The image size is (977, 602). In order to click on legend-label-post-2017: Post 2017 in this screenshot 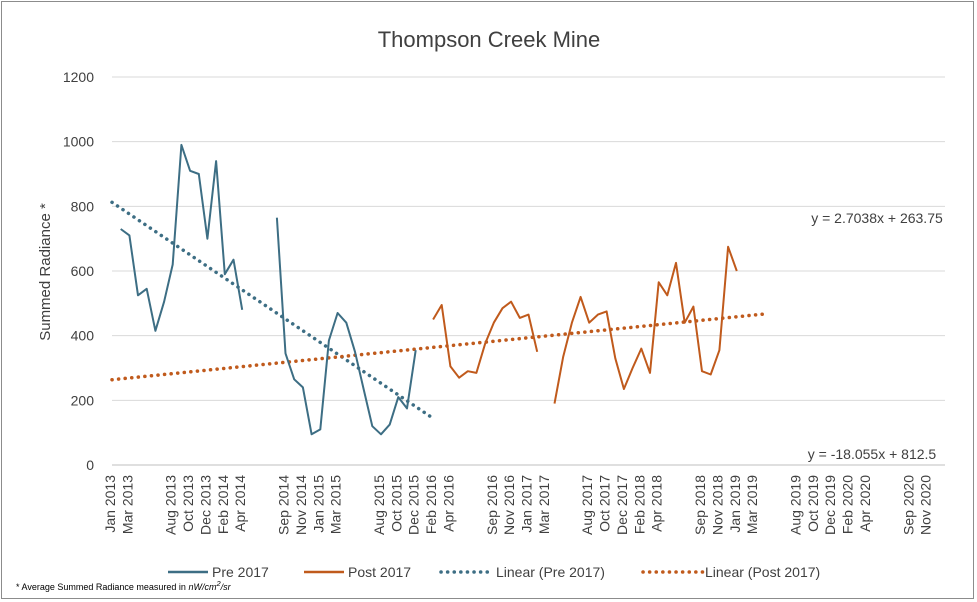, I will do `click(379, 572)`.